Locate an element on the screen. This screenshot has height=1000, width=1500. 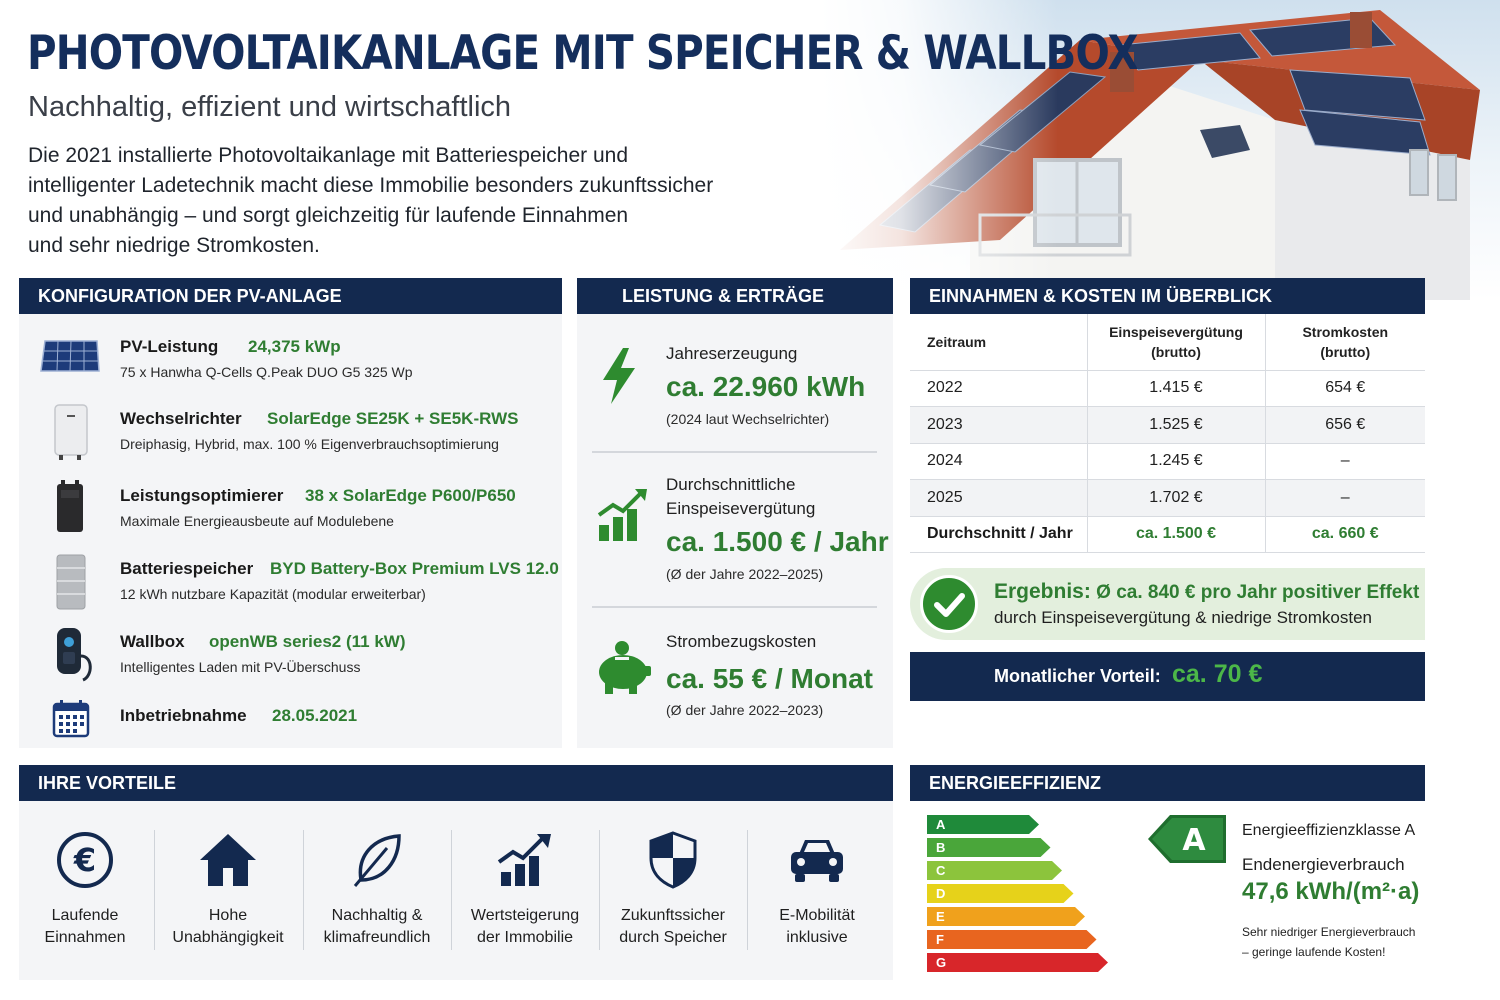
advantage-item: Hohe Unabhängigkeit is located at coordinates (228, 890).